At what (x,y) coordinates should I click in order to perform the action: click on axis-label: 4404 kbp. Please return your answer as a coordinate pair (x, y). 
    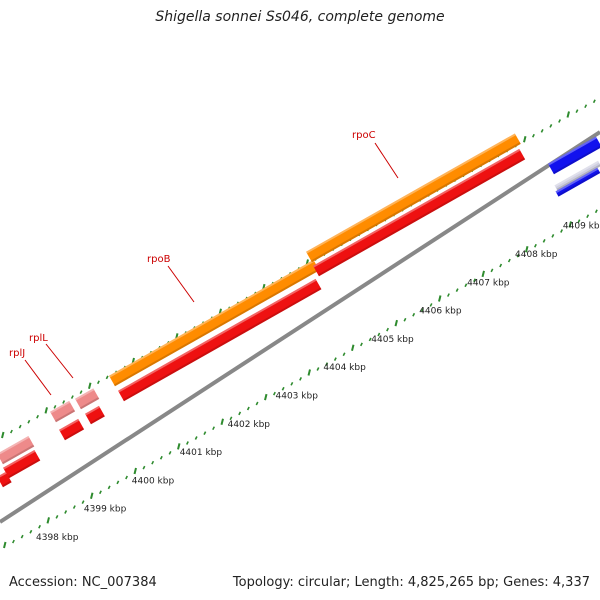
    Looking at the image, I should click on (344, 368).